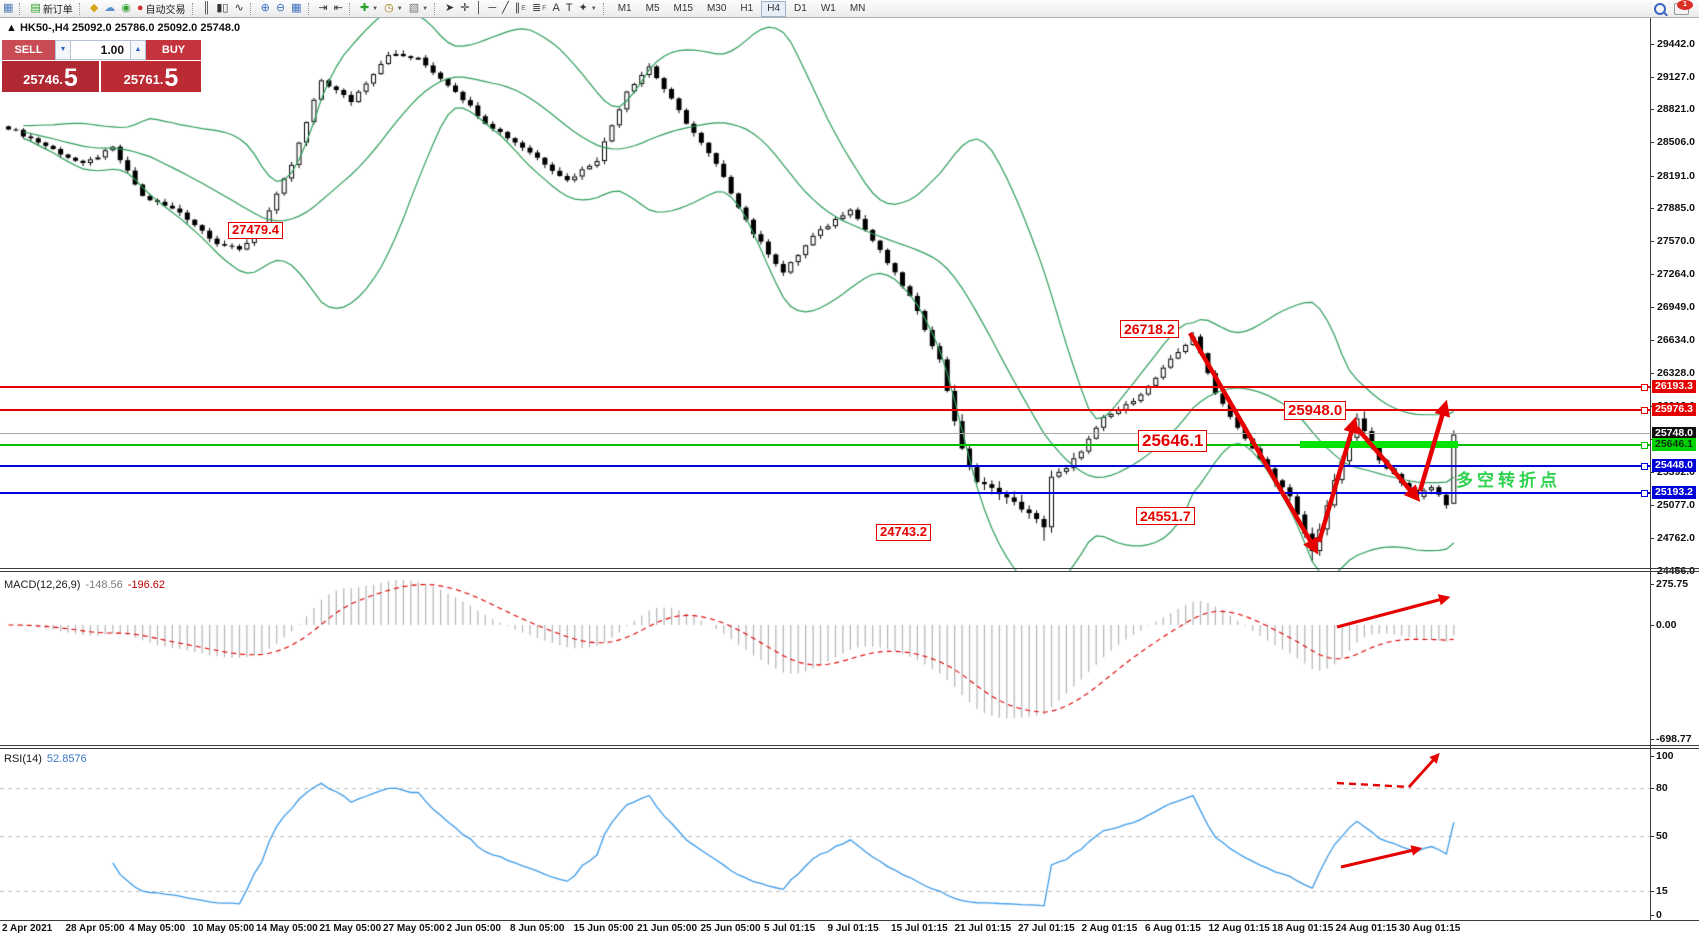 This screenshot has width=1699, height=939. Describe the element at coordinates (1660, 8) in the screenshot. I see `search-icon` at that location.